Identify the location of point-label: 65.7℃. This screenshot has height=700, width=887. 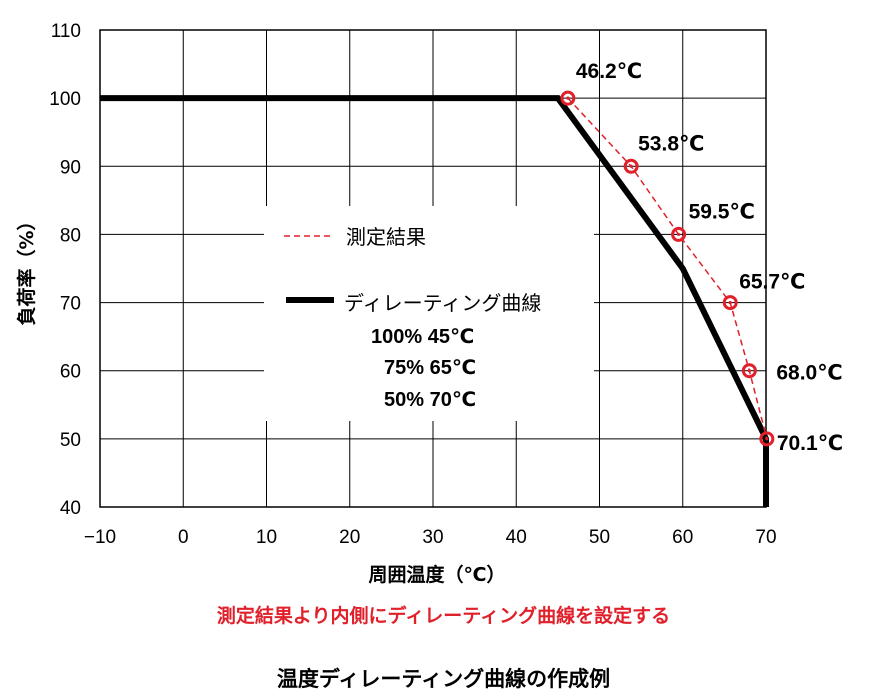
(772, 282).